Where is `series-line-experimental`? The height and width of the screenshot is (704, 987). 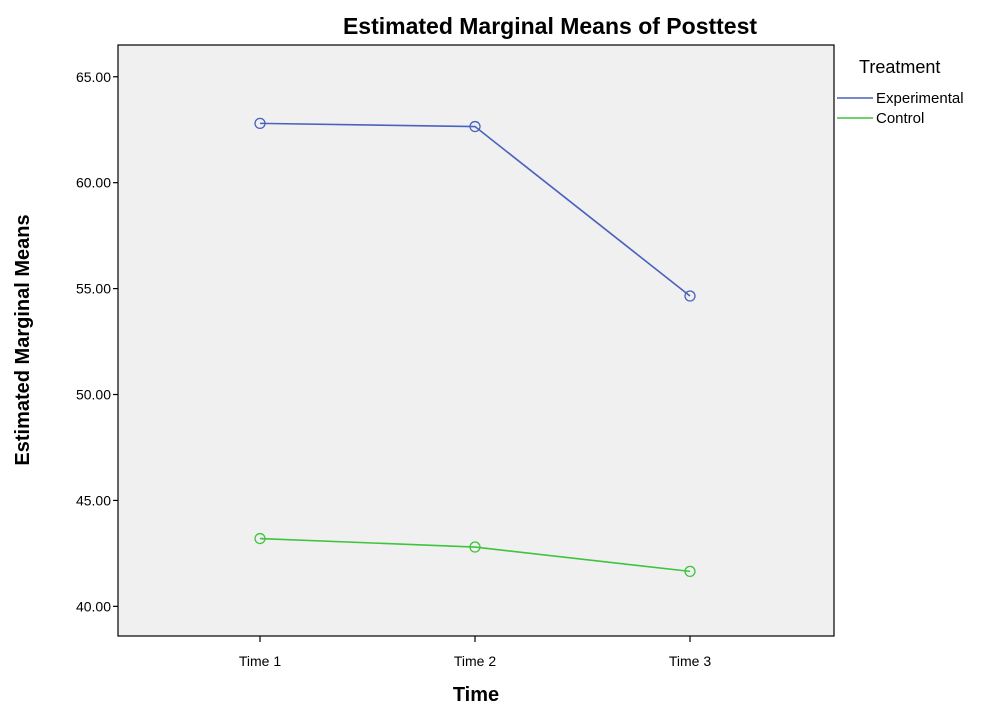
series-line-experimental is located at coordinates (475, 209).